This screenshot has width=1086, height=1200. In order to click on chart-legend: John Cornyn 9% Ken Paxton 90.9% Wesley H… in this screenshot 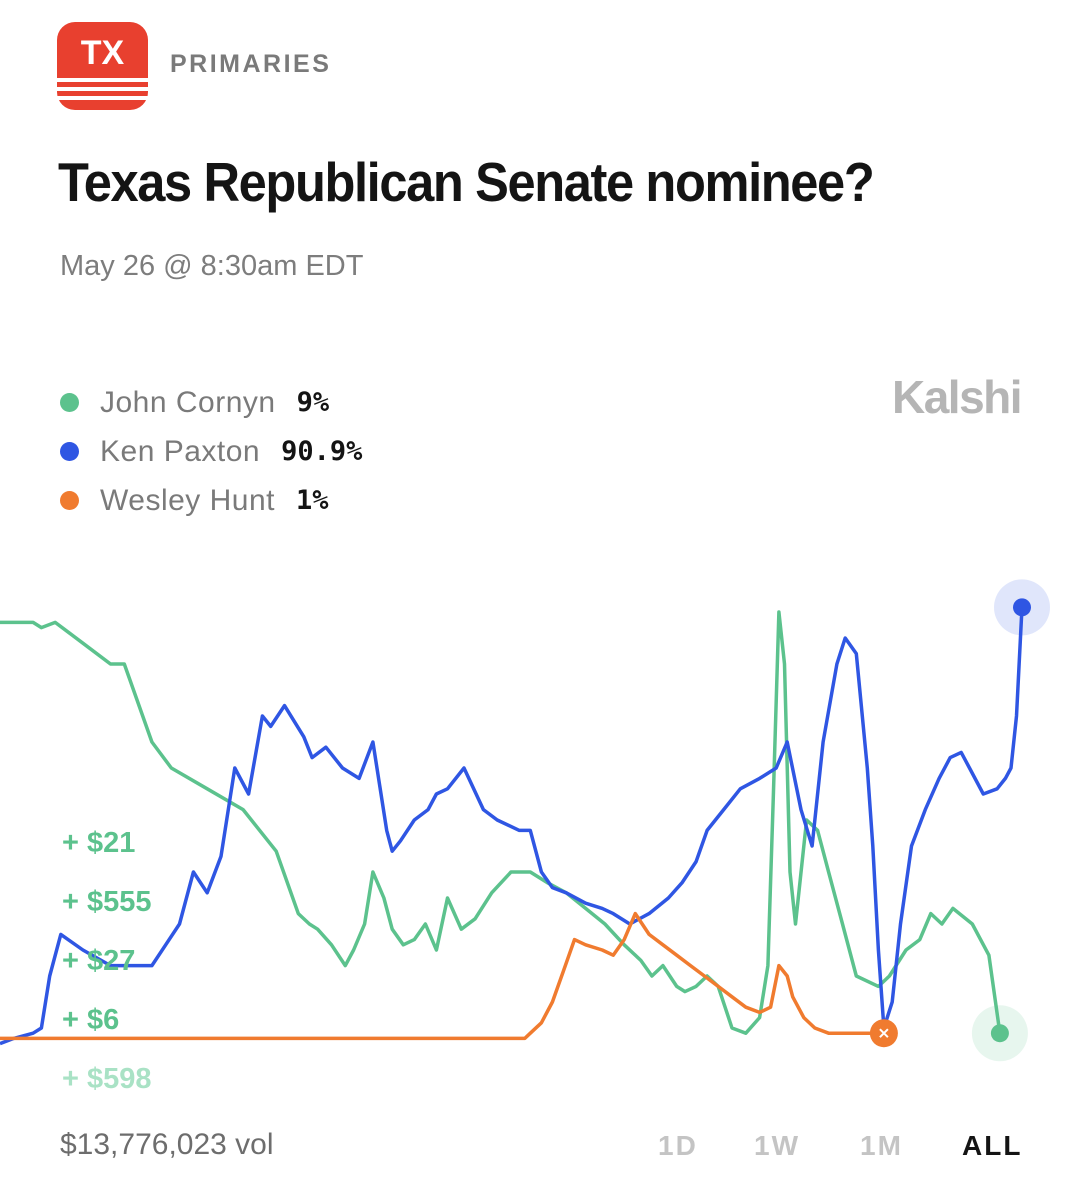, I will do `click(211, 451)`.